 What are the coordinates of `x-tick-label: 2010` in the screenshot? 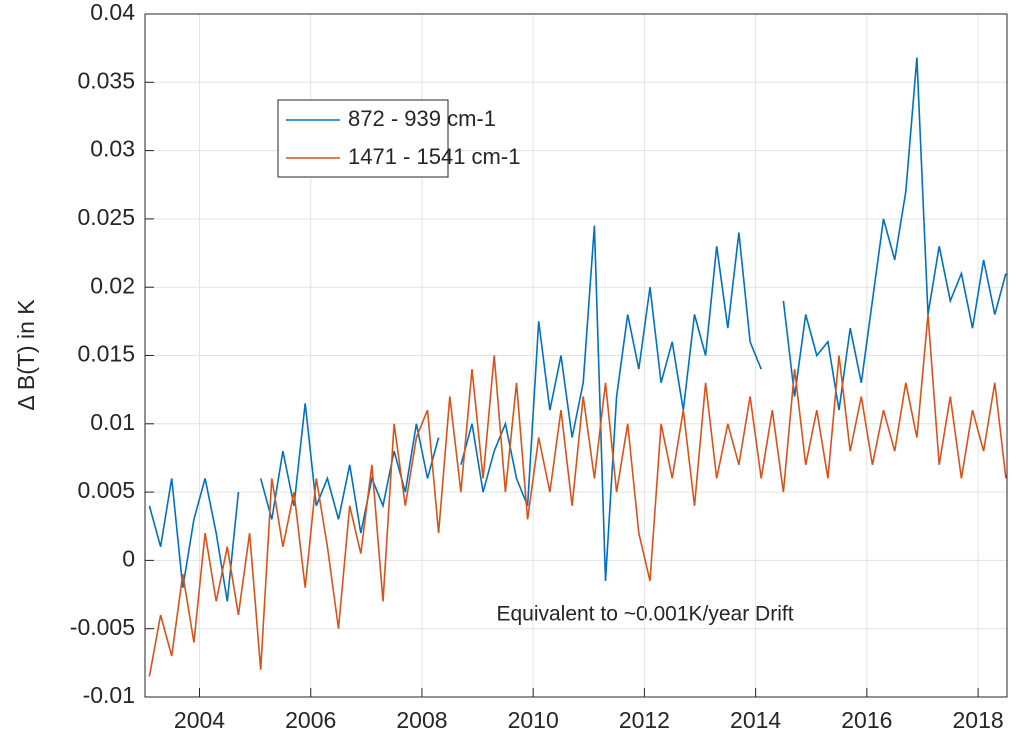 It's located at (533, 720).